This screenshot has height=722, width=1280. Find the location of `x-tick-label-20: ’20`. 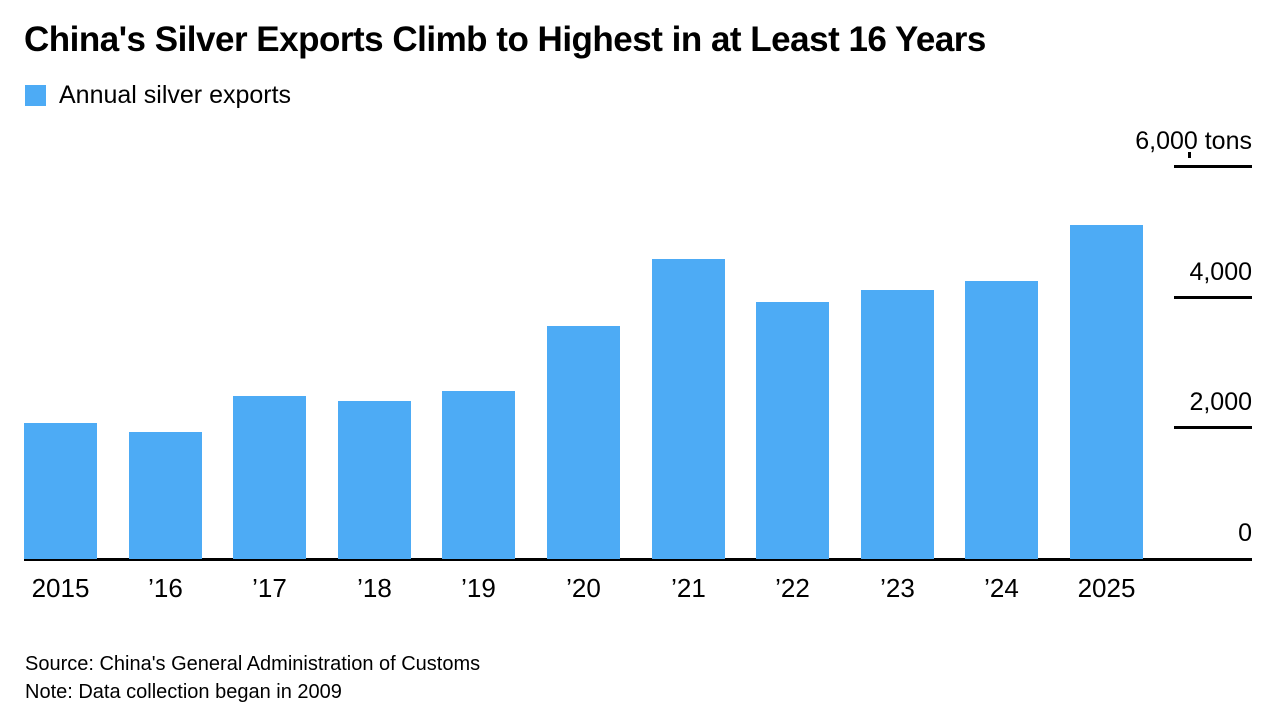

x-tick-label-20: ’20 is located at coordinates (583, 588).